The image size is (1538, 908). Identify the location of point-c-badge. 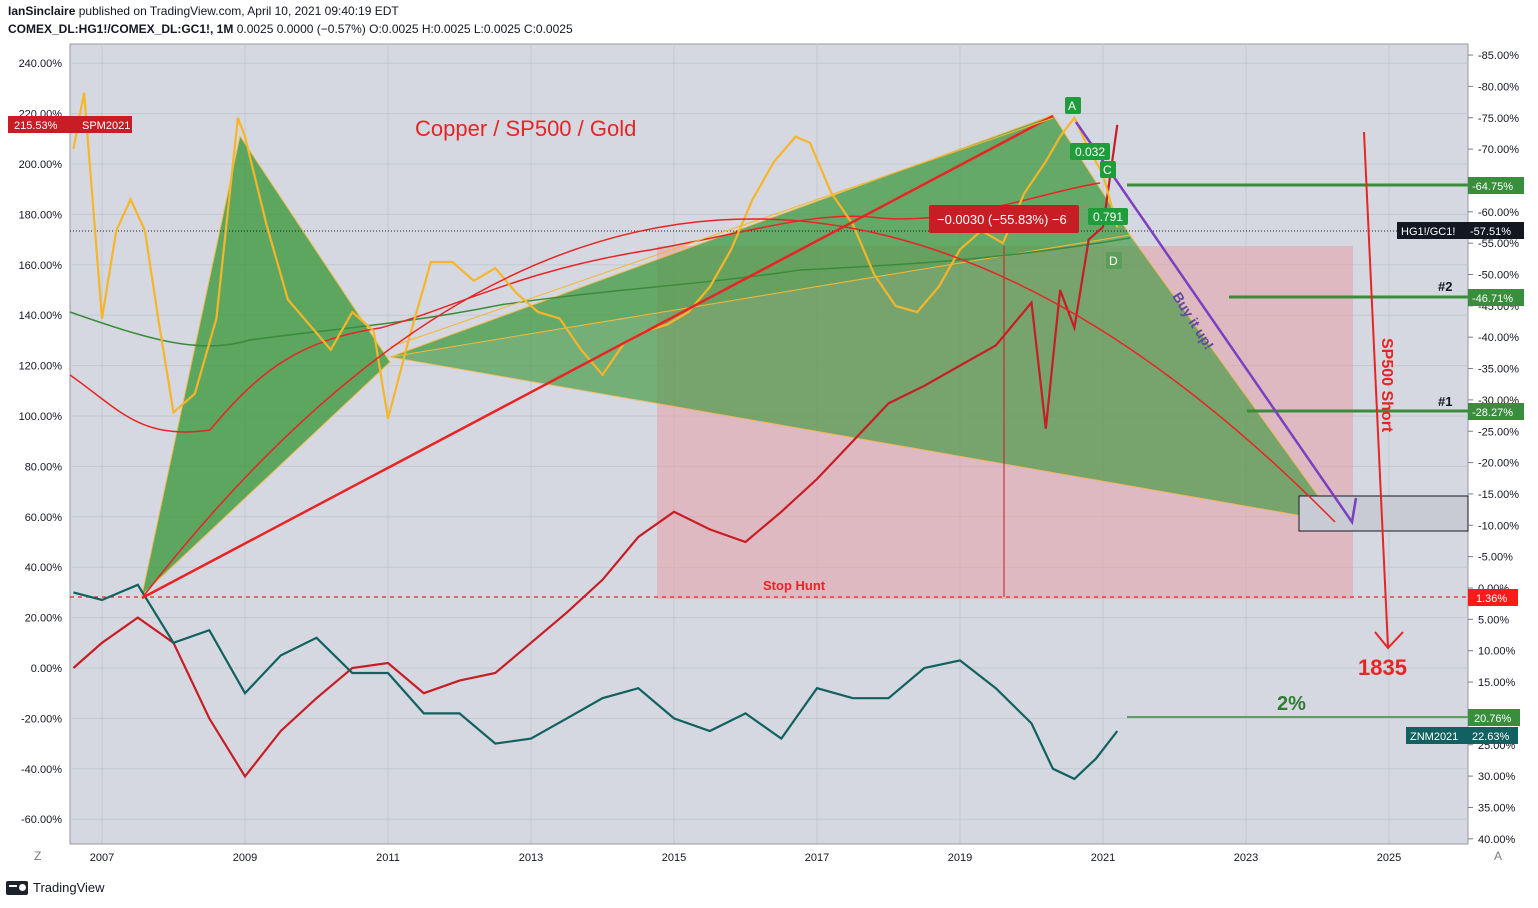
(1108, 169).